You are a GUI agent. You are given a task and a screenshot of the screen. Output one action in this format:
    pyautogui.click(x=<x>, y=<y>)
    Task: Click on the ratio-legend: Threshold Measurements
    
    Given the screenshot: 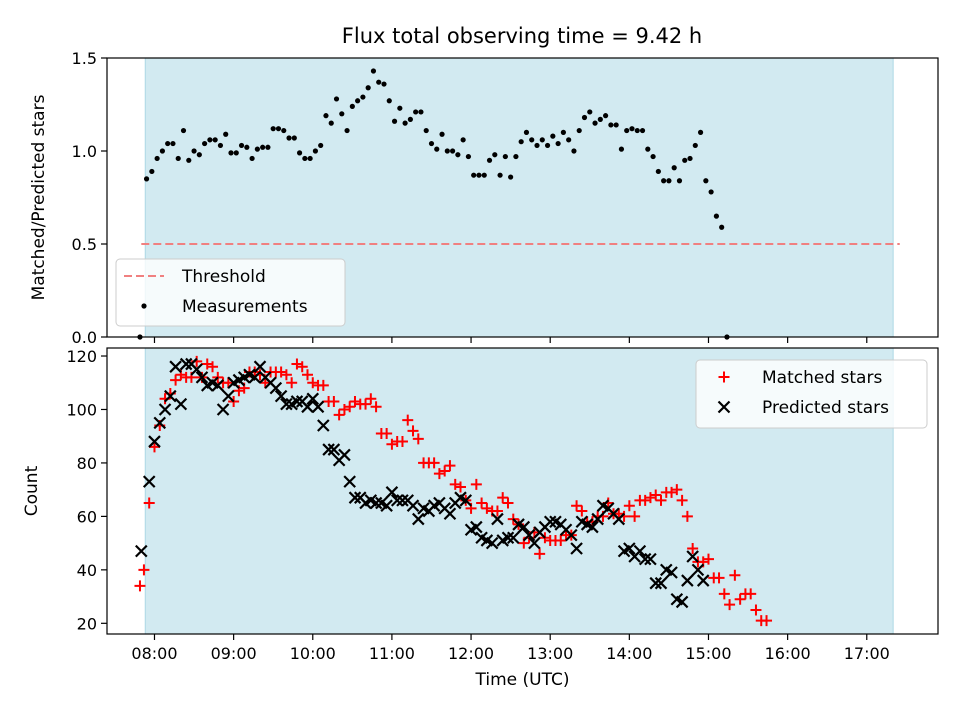 What is the action you would take?
    pyautogui.click(x=230, y=292)
    